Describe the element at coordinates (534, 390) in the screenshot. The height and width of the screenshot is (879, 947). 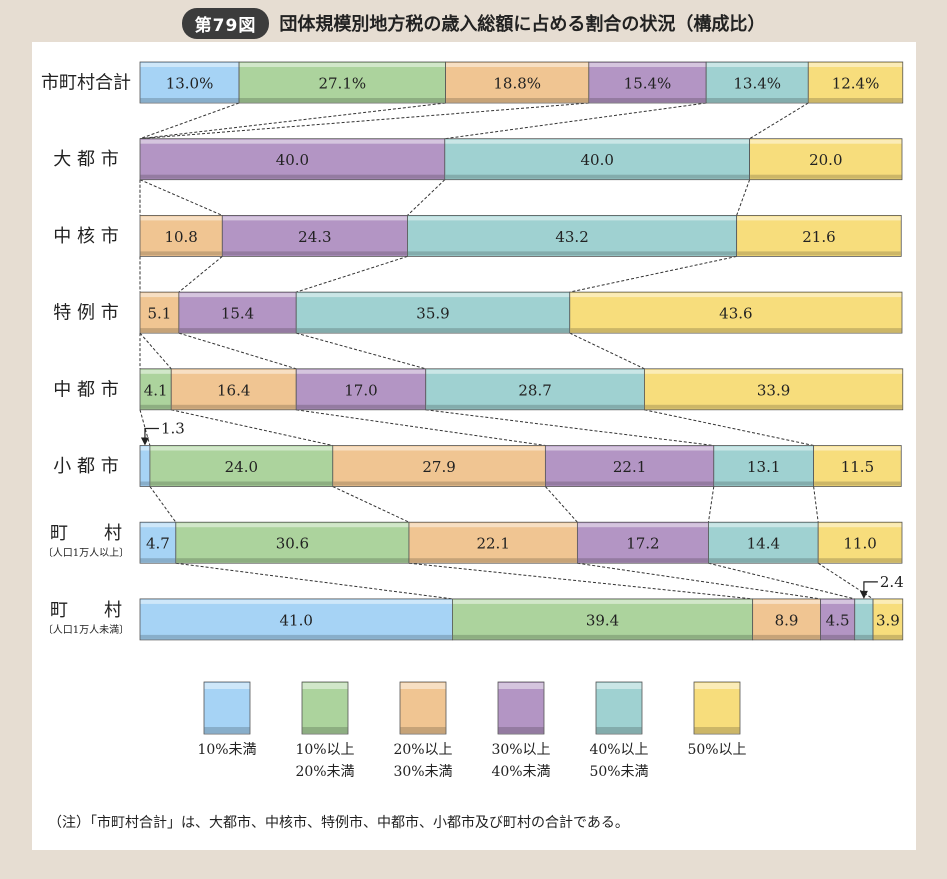
I see `data-label: 28.7` at that location.